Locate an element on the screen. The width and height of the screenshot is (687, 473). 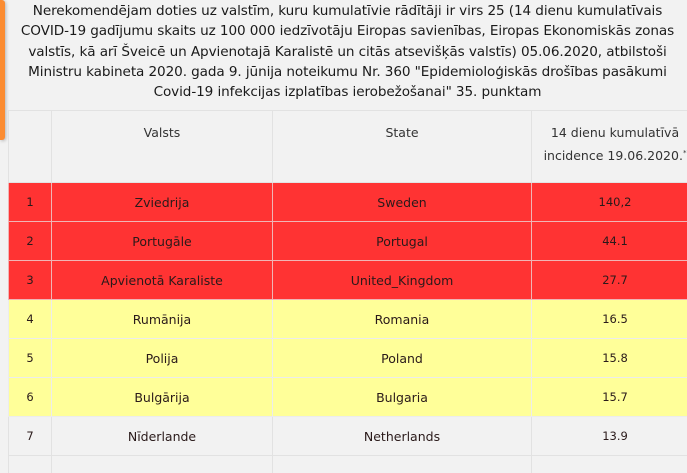
incidence-value: 13.9 is located at coordinates (609, 436).